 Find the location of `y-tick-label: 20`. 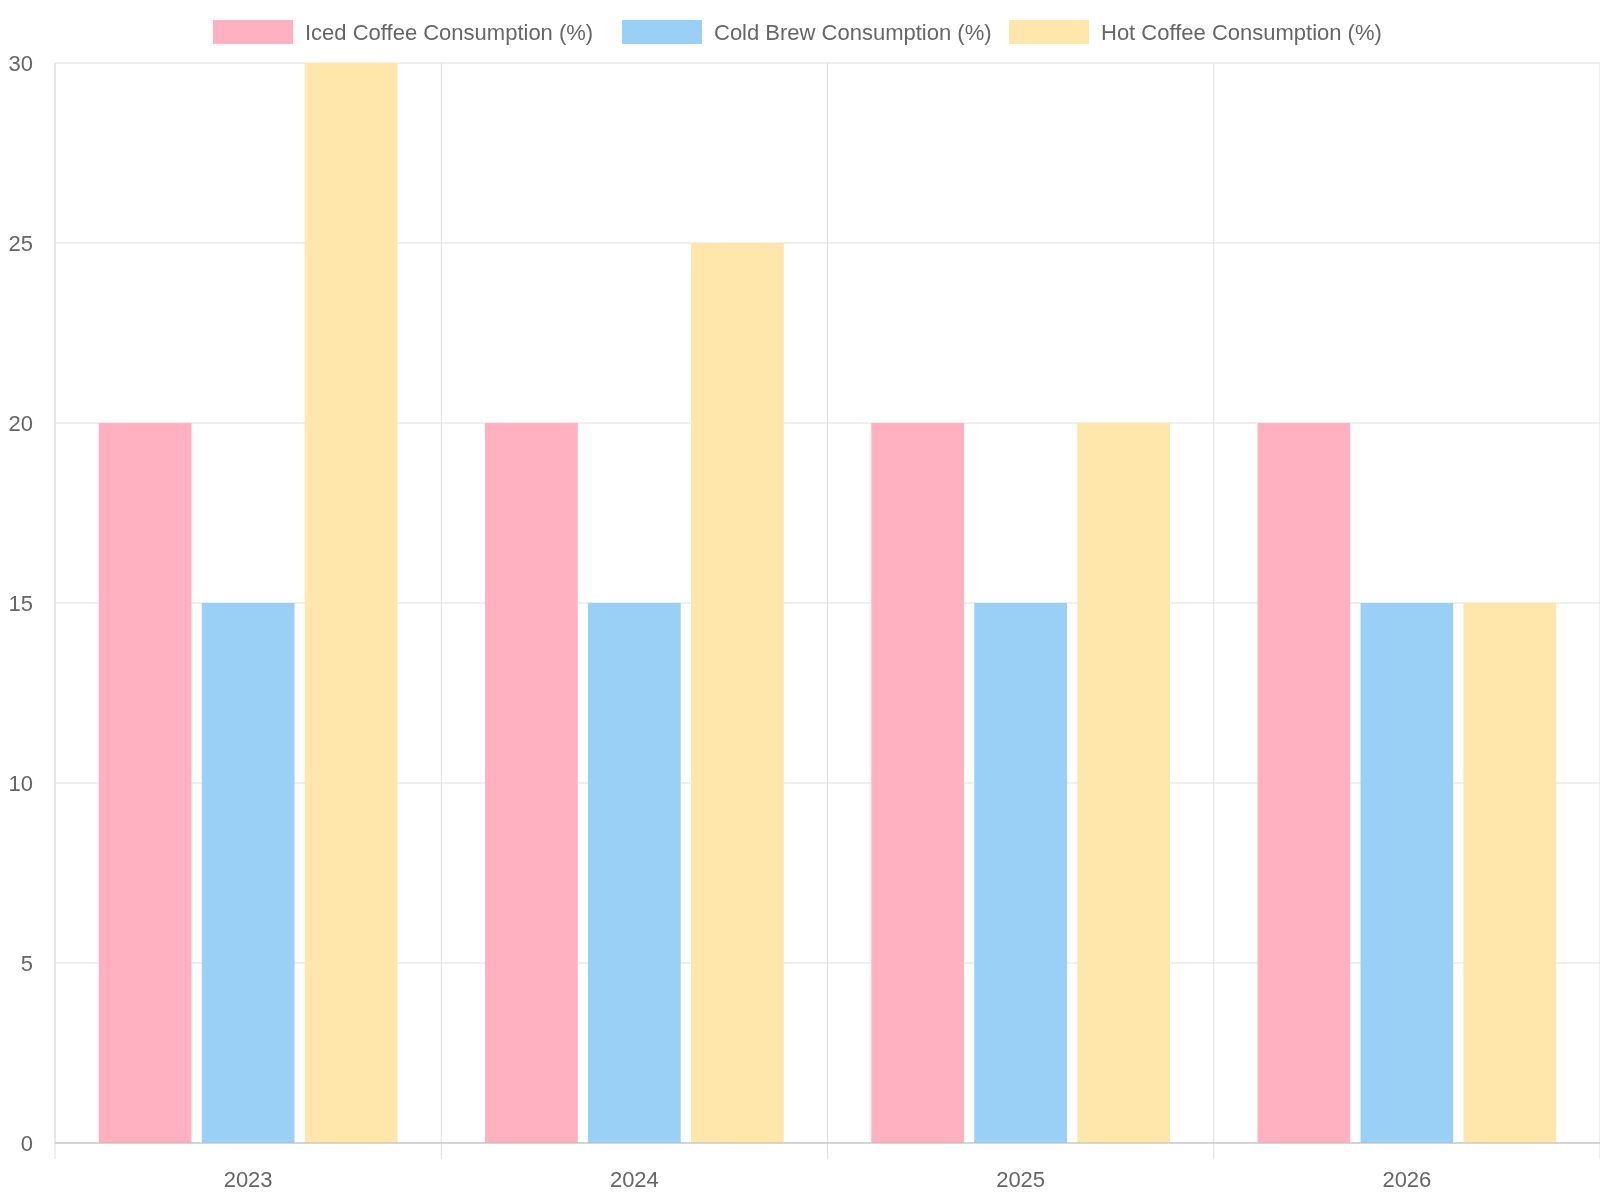

y-tick-label: 20 is located at coordinates (20, 423).